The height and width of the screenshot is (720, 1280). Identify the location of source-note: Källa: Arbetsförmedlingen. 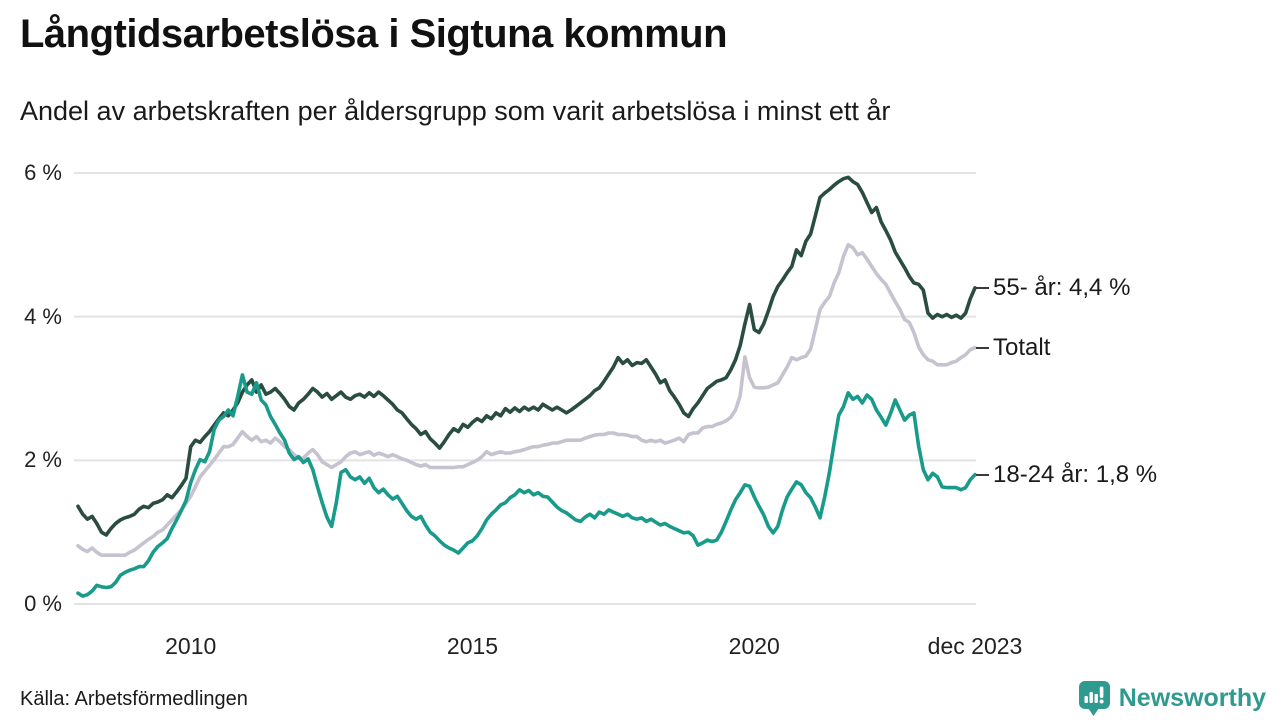
(134, 699).